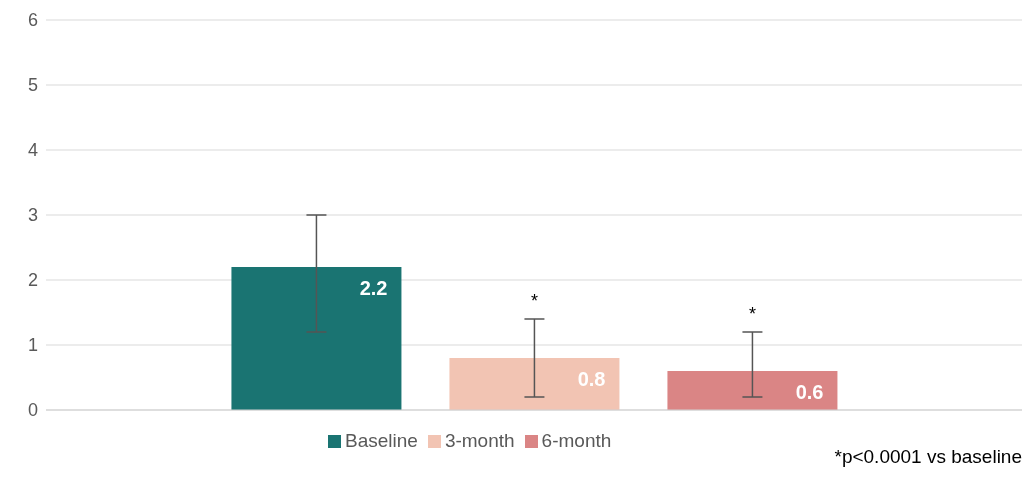 The height and width of the screenshot is (482, 1030). What do you see at coordinates (591, 379) in the screenshot?
I see `data-label: 0.8` at bounding box center [591, 379].